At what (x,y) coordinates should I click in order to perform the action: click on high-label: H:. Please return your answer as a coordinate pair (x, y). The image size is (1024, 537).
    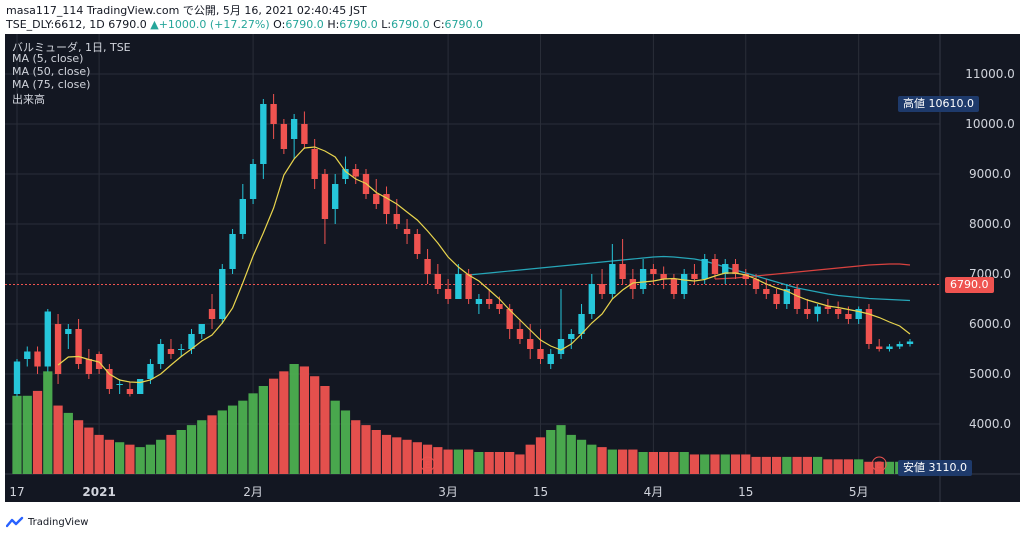
    Looking at the image, I should click on (333, 24).